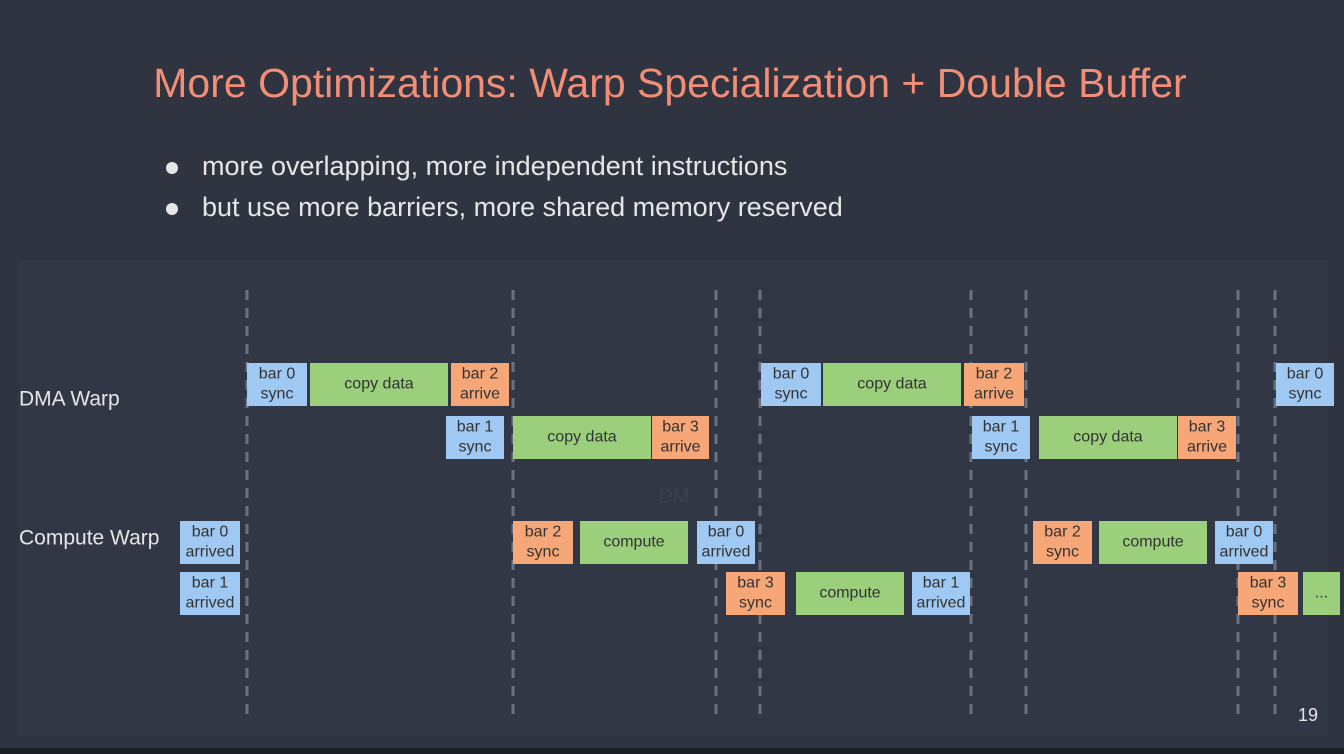 This screenshot has height=754, width=1344. What do you see at coordinates (672, 751) in the screenshot?
I see `bottom-edge` at bounding box center [672, 751].